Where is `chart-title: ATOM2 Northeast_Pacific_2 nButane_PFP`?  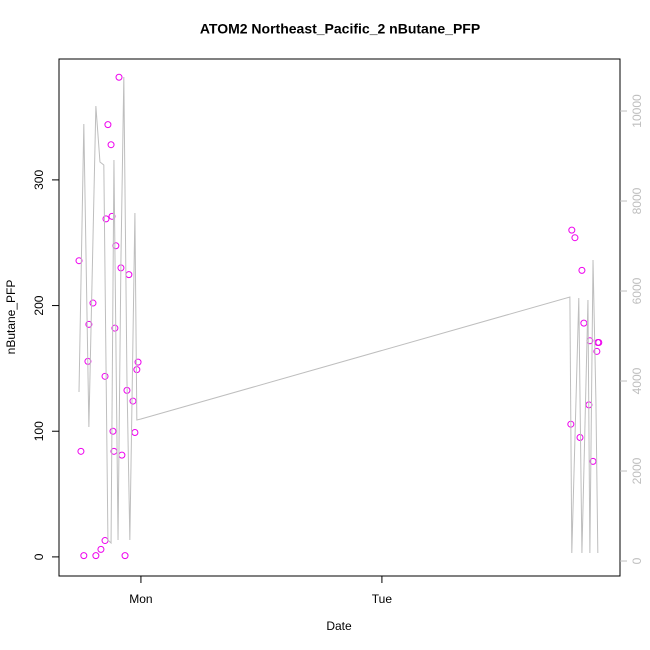 chart-title: ATOM2 Northeast_Pacific_2 nButane_PFP is located at coordinates (340, 29).